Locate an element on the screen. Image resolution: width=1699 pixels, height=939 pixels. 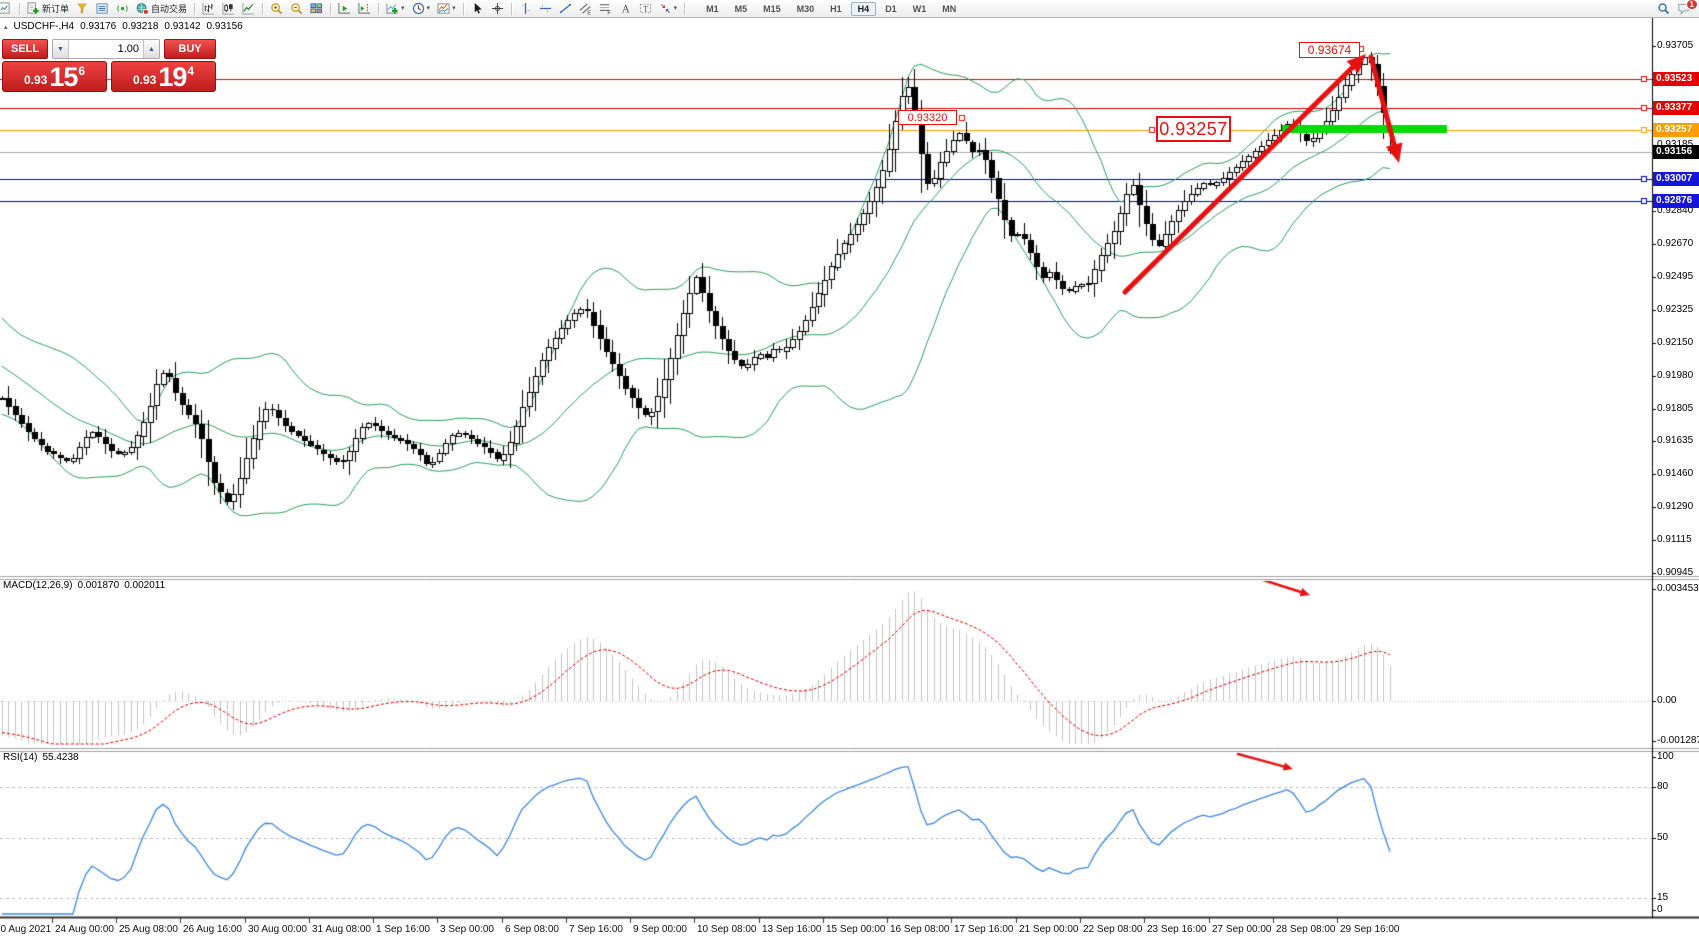
zoom-out-icon is located at coordinates (296, 8).